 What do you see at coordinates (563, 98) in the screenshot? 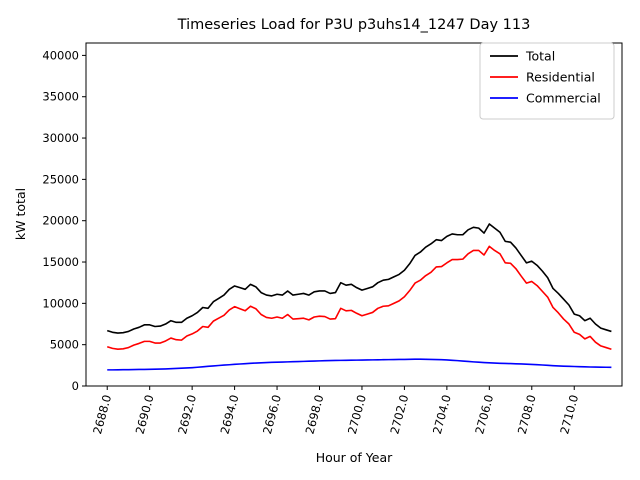
I see `legend-label-commercial: Commercial` at bounding box center [563, 98].